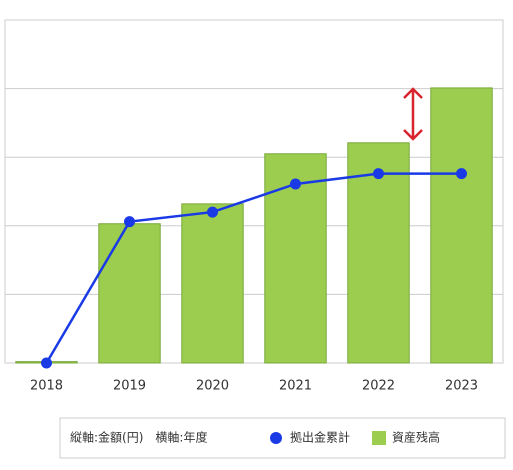  I want to click on x-tick-label: 2023, so click(461, 386).